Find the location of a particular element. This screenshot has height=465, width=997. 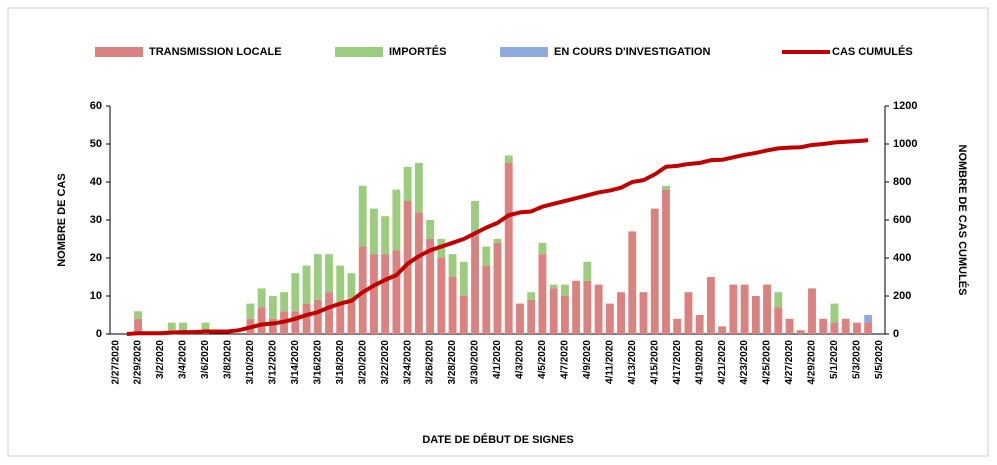

y2-tick-label: 1200 is located at coordinates (905, 106).